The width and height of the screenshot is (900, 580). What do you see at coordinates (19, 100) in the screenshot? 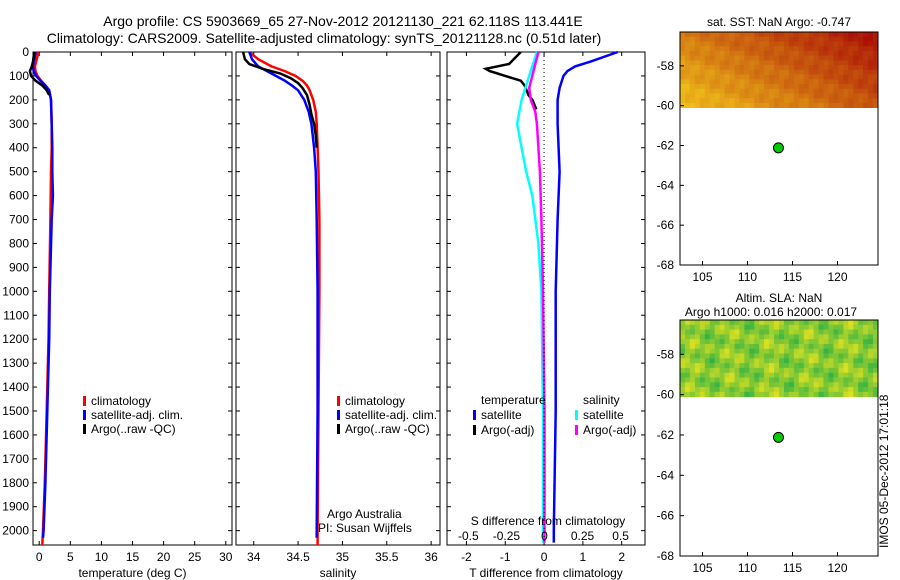
I see `depth-tick-label: 200` at bounding box center [19, 100].